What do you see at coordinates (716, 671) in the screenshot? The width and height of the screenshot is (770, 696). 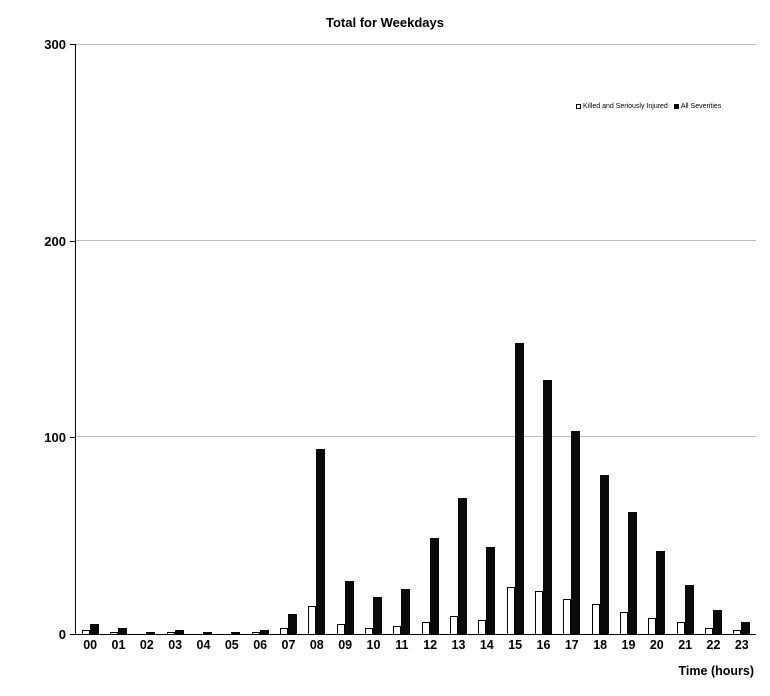 I see `x-axis-title: Time (hours)` at bounding box center [716, 671].